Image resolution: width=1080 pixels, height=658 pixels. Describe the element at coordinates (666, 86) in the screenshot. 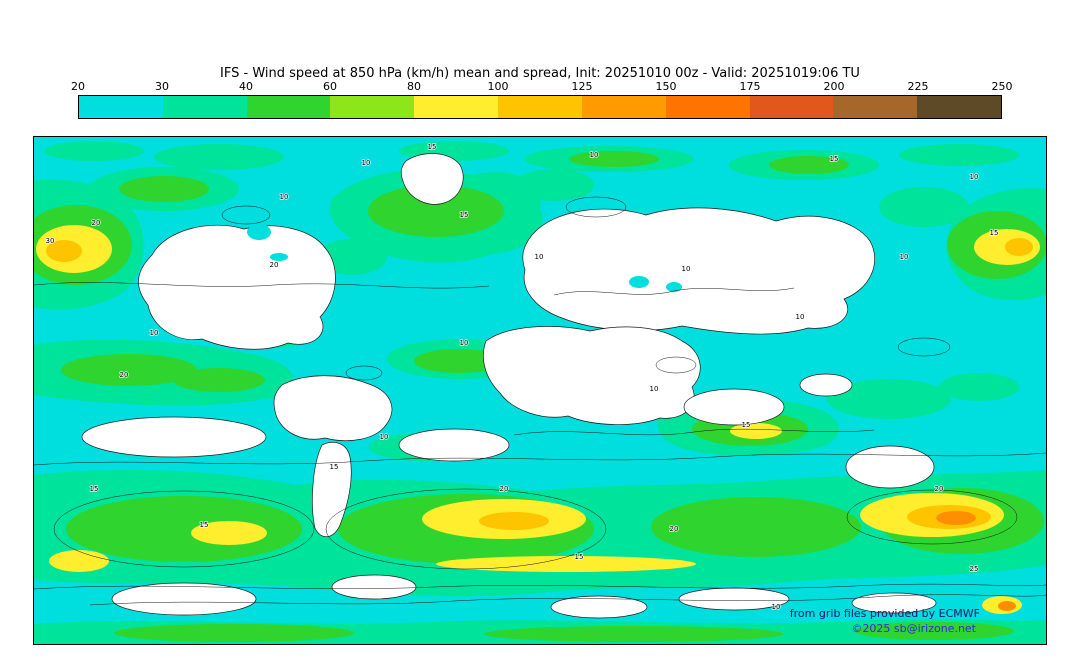

I see `legend-tick: 150` at that location.